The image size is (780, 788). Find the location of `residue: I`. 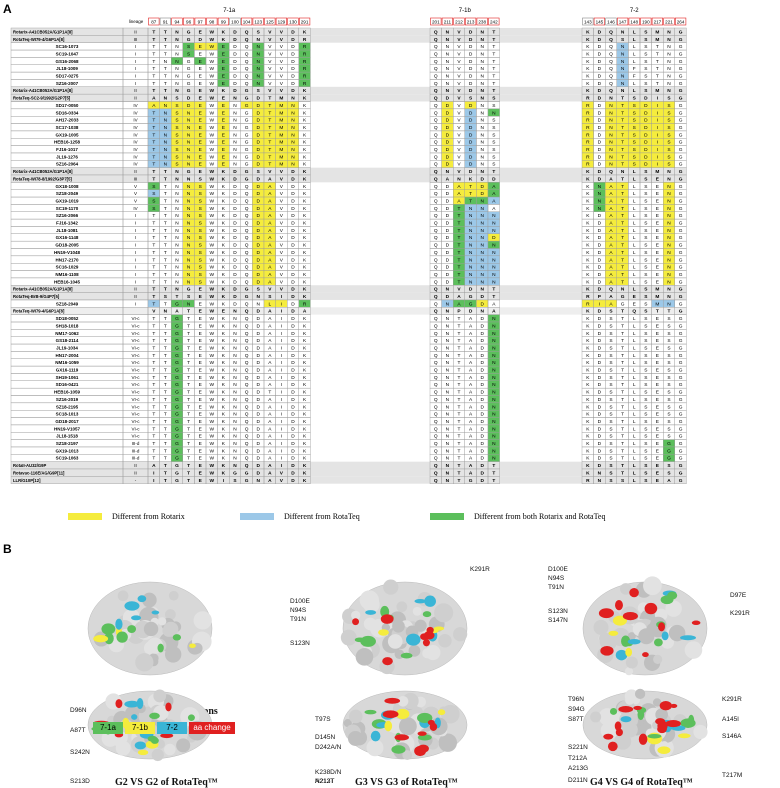

residue: I is located at coordinates (657, 143).